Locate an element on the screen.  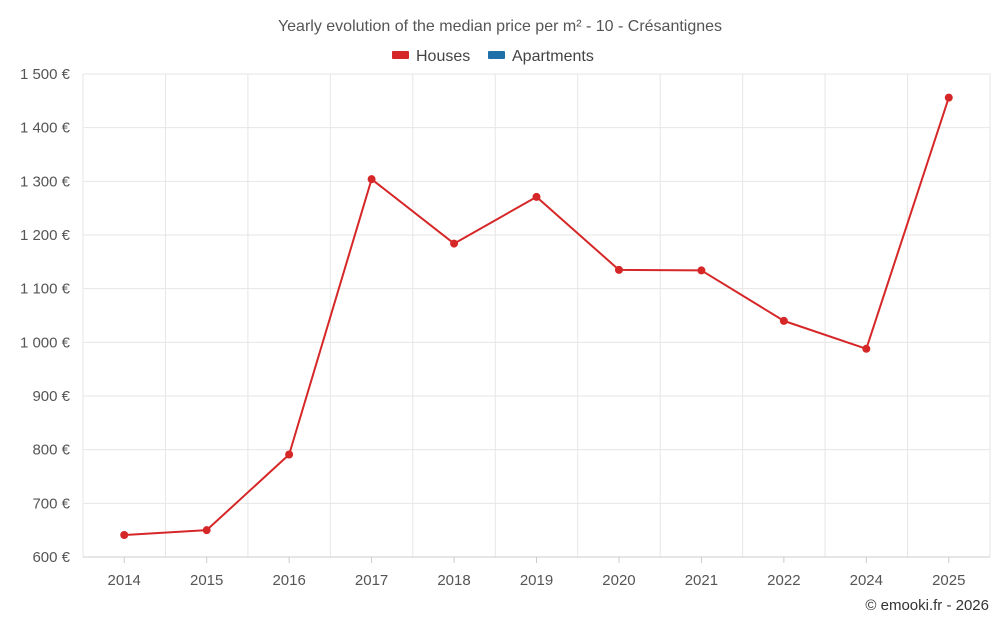
x-tick-label: 2022 is located at coordinates (783, 580).